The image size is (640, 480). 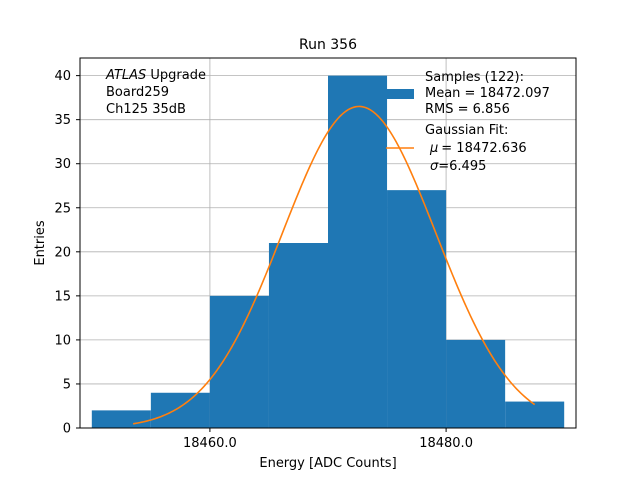 What do you see at coordinates (67, 429) in the screenshot?
I see `y-tick-label-0: 0` at bounding box center [67, 429].